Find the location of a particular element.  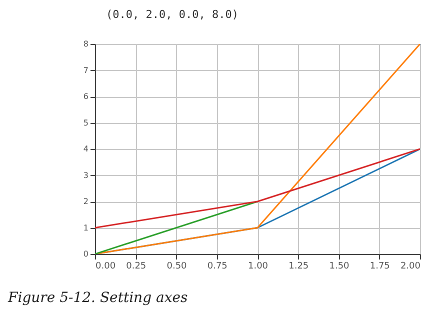

x-tick-label: 1.25 is located at coordinates (298, 267).